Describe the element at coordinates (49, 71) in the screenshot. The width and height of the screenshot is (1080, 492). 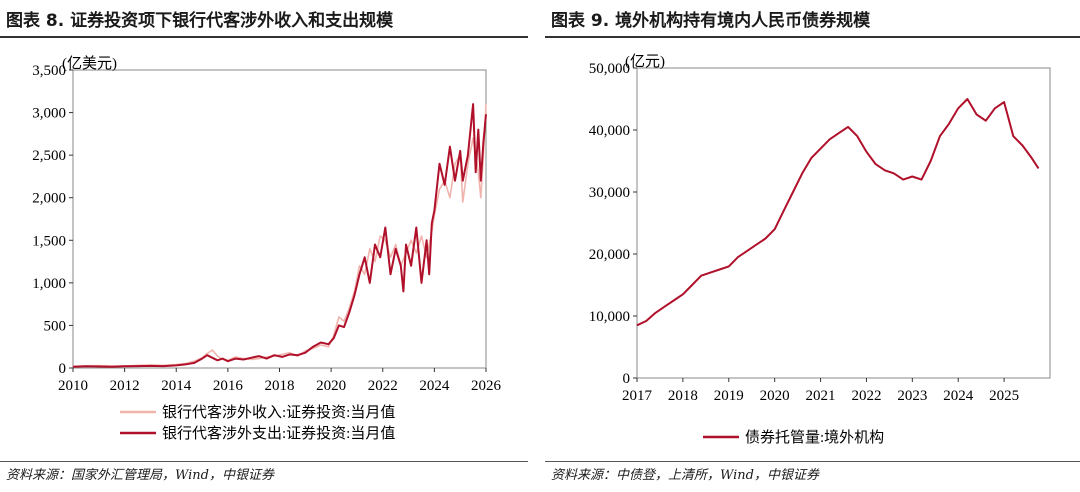
I see `y-tick-label: 3,500` at that location.